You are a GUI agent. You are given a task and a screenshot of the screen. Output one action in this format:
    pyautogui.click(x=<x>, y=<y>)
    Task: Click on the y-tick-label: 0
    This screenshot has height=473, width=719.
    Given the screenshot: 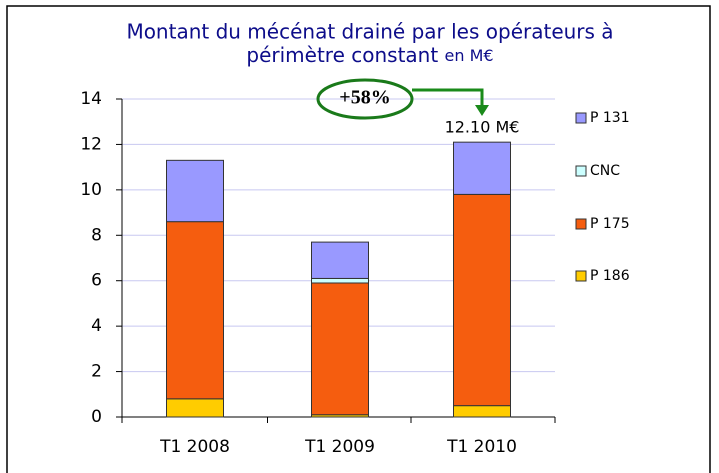 What is the action you would take?
    pyautogui.click(x=96, y=417)
    